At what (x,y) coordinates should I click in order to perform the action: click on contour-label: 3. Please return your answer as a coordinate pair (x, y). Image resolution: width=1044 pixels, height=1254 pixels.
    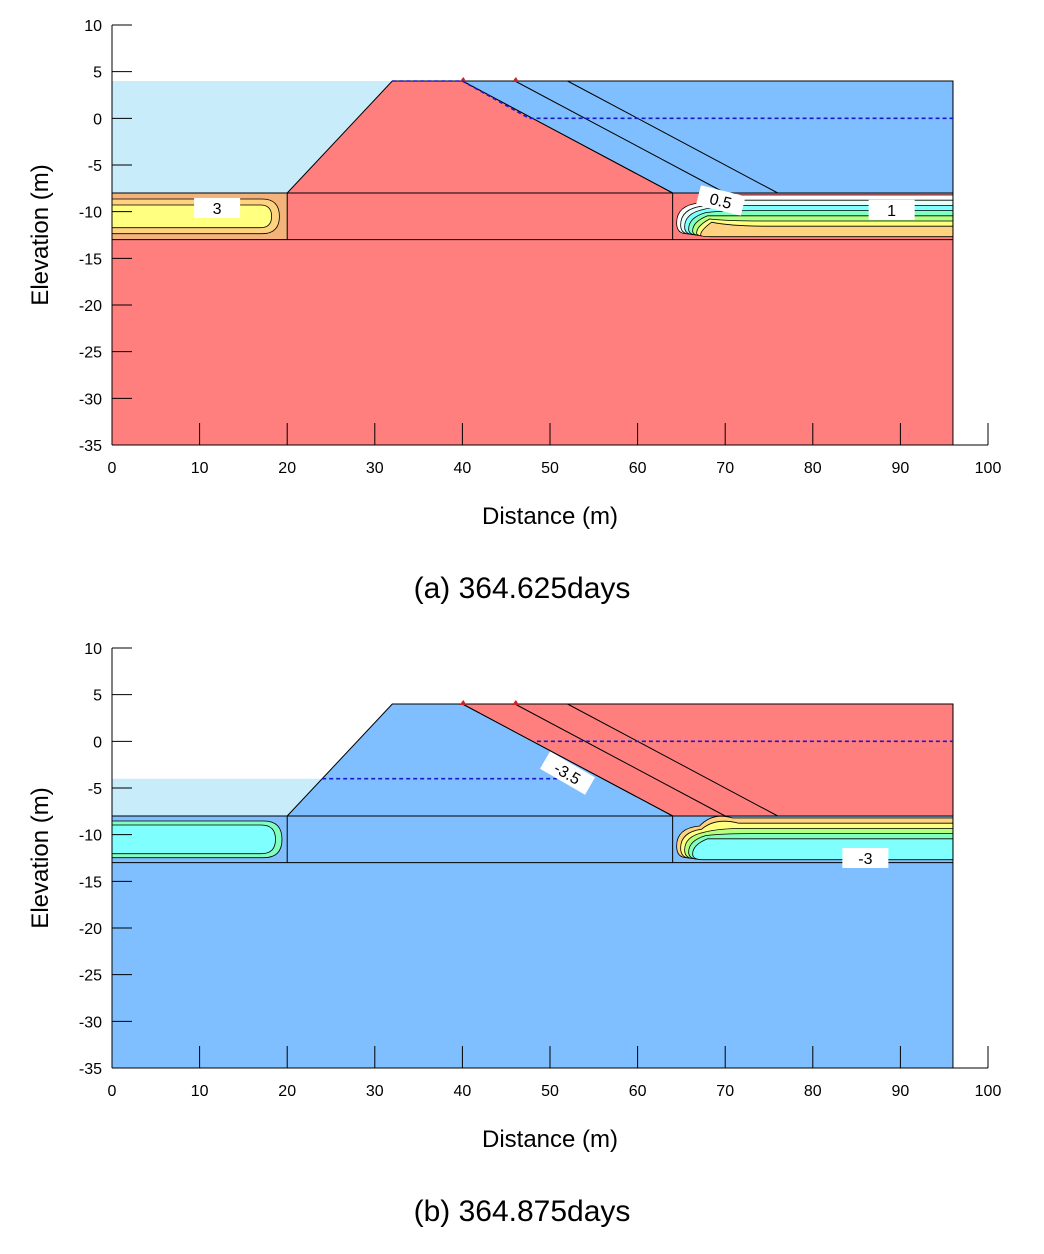
    Looking at the image, I should click on (217, 207).